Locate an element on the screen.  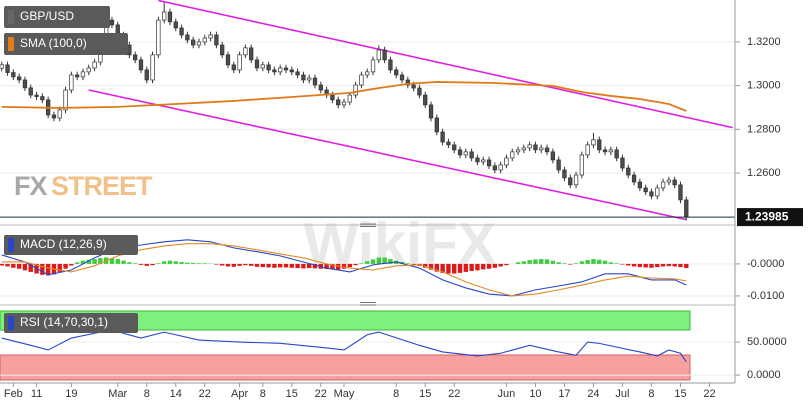
x-tick-label: Feb is located at coordinates (13, 394).